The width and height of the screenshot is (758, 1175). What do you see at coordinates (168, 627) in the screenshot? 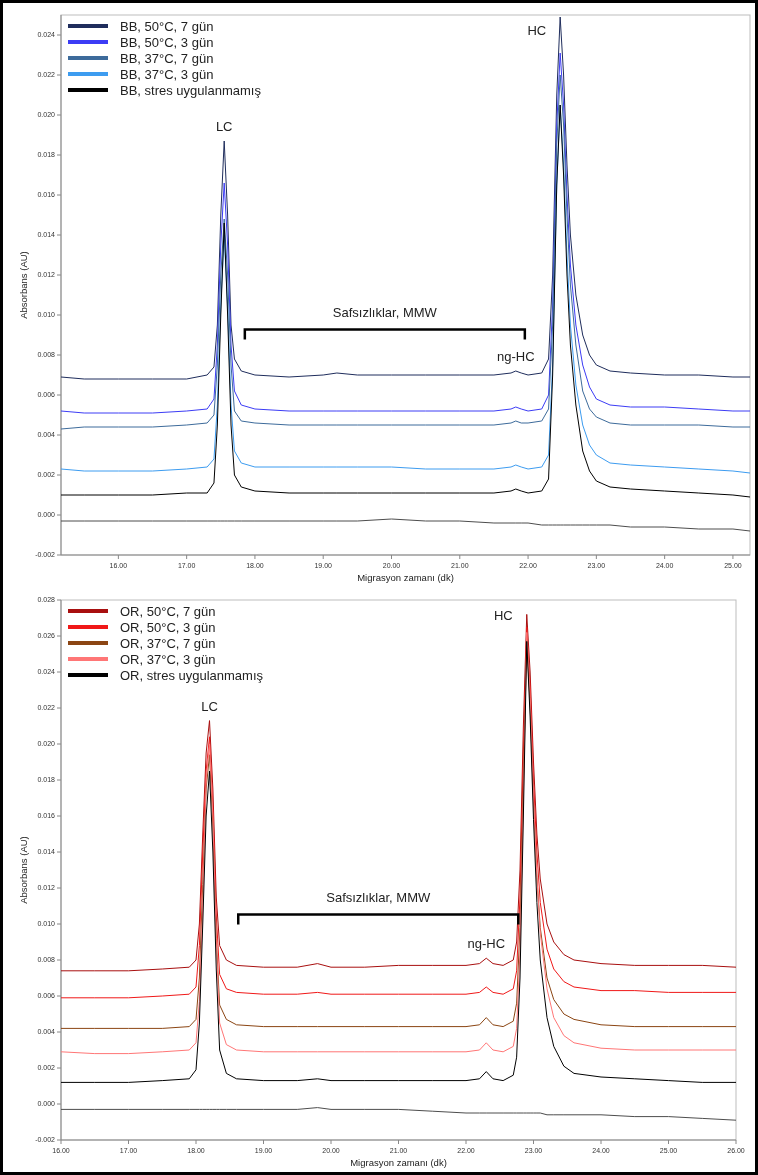
I see `legend-label: OR, 50°C, 3 gün` at bounding box center [168, 627].